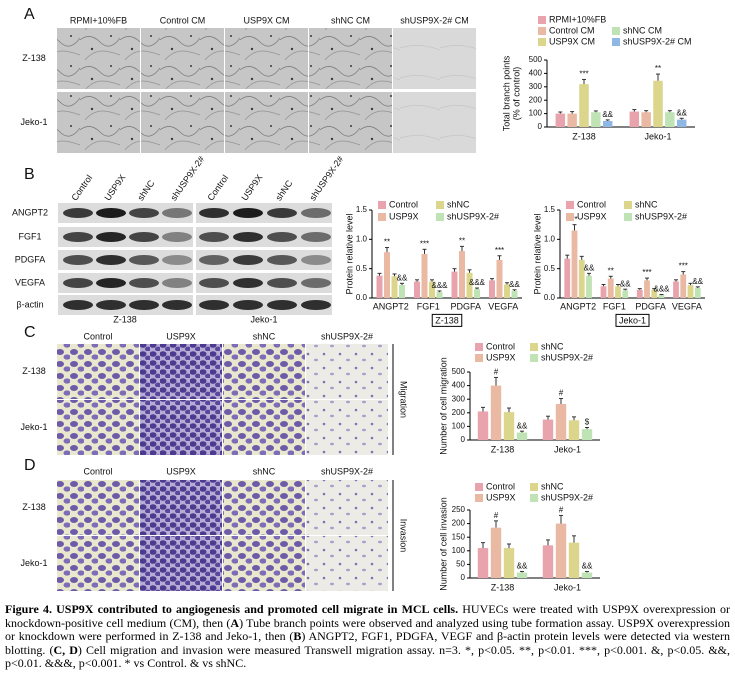 Image resolution: width=735 pixels, height=700 pixels. What do you see at coordinates (404, 399) in the screenshot?
I see `side-label: Migration` at bounding box center [404, 399].